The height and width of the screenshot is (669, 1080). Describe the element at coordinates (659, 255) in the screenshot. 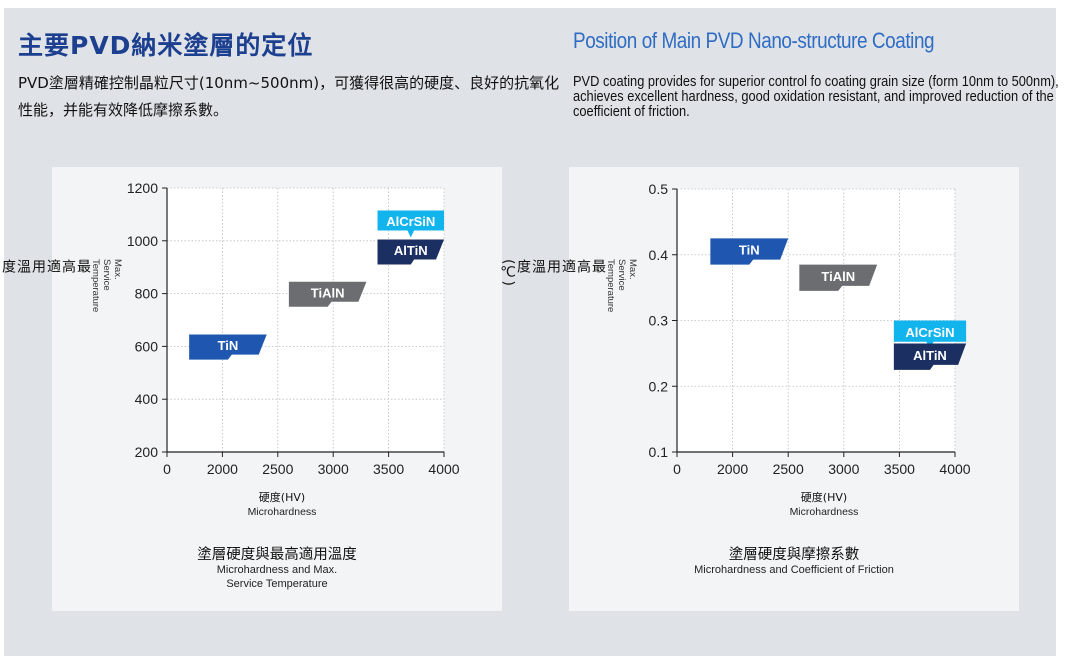

I see `y-tick-label: 0.4` at that location.